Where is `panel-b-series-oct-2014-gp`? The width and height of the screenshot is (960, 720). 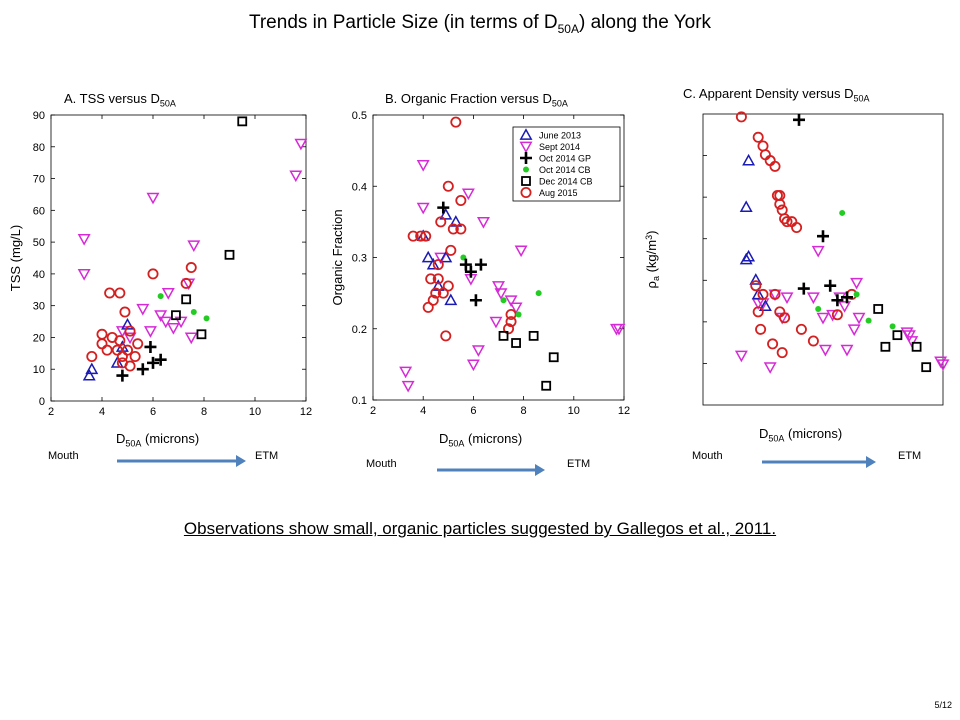
panel-b-series-oct-2014-gp is located at coordinates (462, 254).